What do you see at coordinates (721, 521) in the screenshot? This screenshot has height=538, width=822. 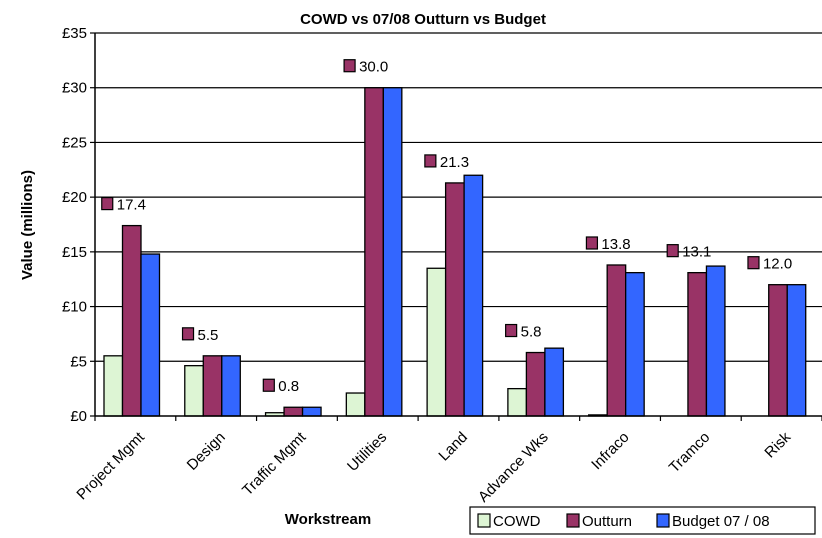 I see `legend-label: Budget 07 / 08` at bounding box center [721, 521].